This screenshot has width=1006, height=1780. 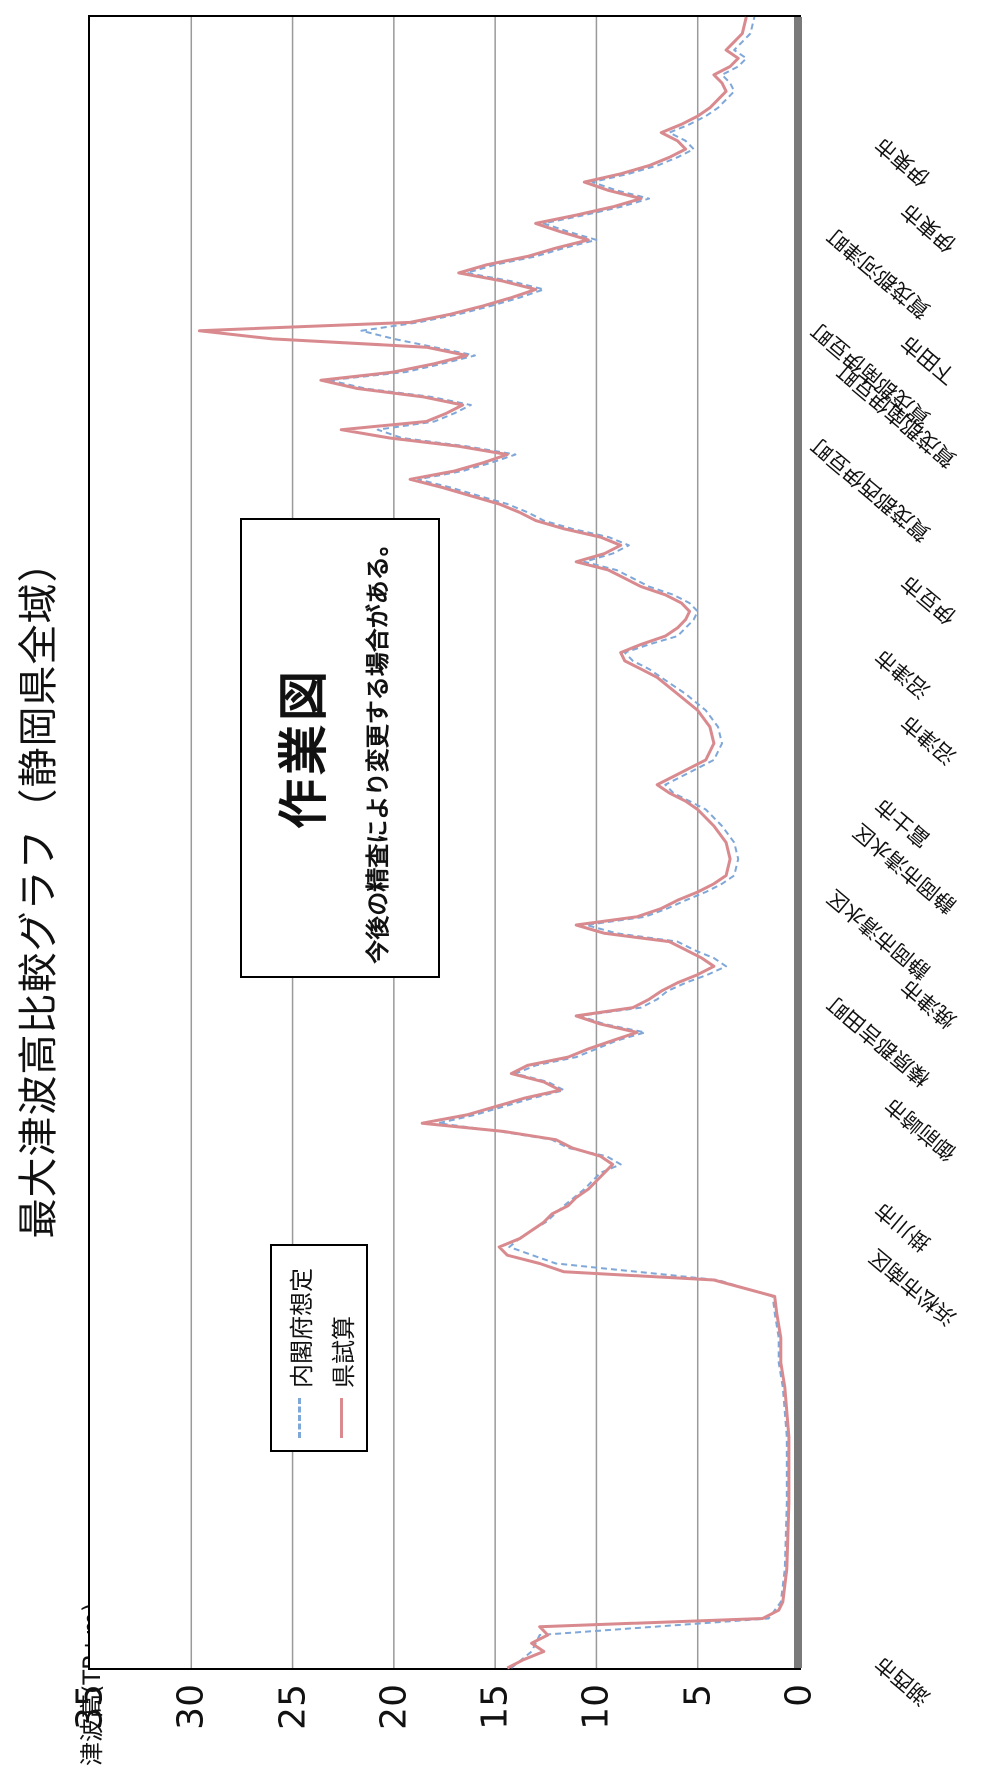 I want to click on y-tick-label: 30, so click(x=191, y=1707).